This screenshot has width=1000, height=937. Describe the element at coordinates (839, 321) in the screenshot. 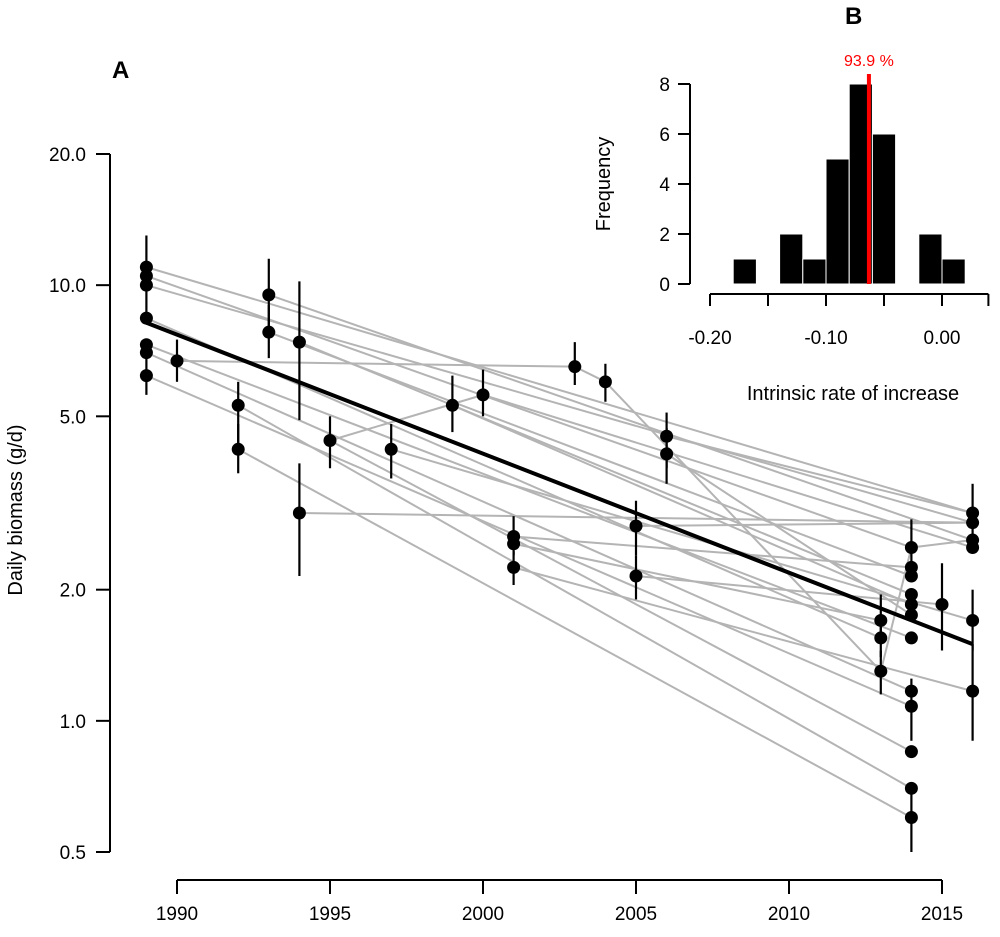

I see `histogram-x-axis: -0.20 -0.10 0.00` at that location.